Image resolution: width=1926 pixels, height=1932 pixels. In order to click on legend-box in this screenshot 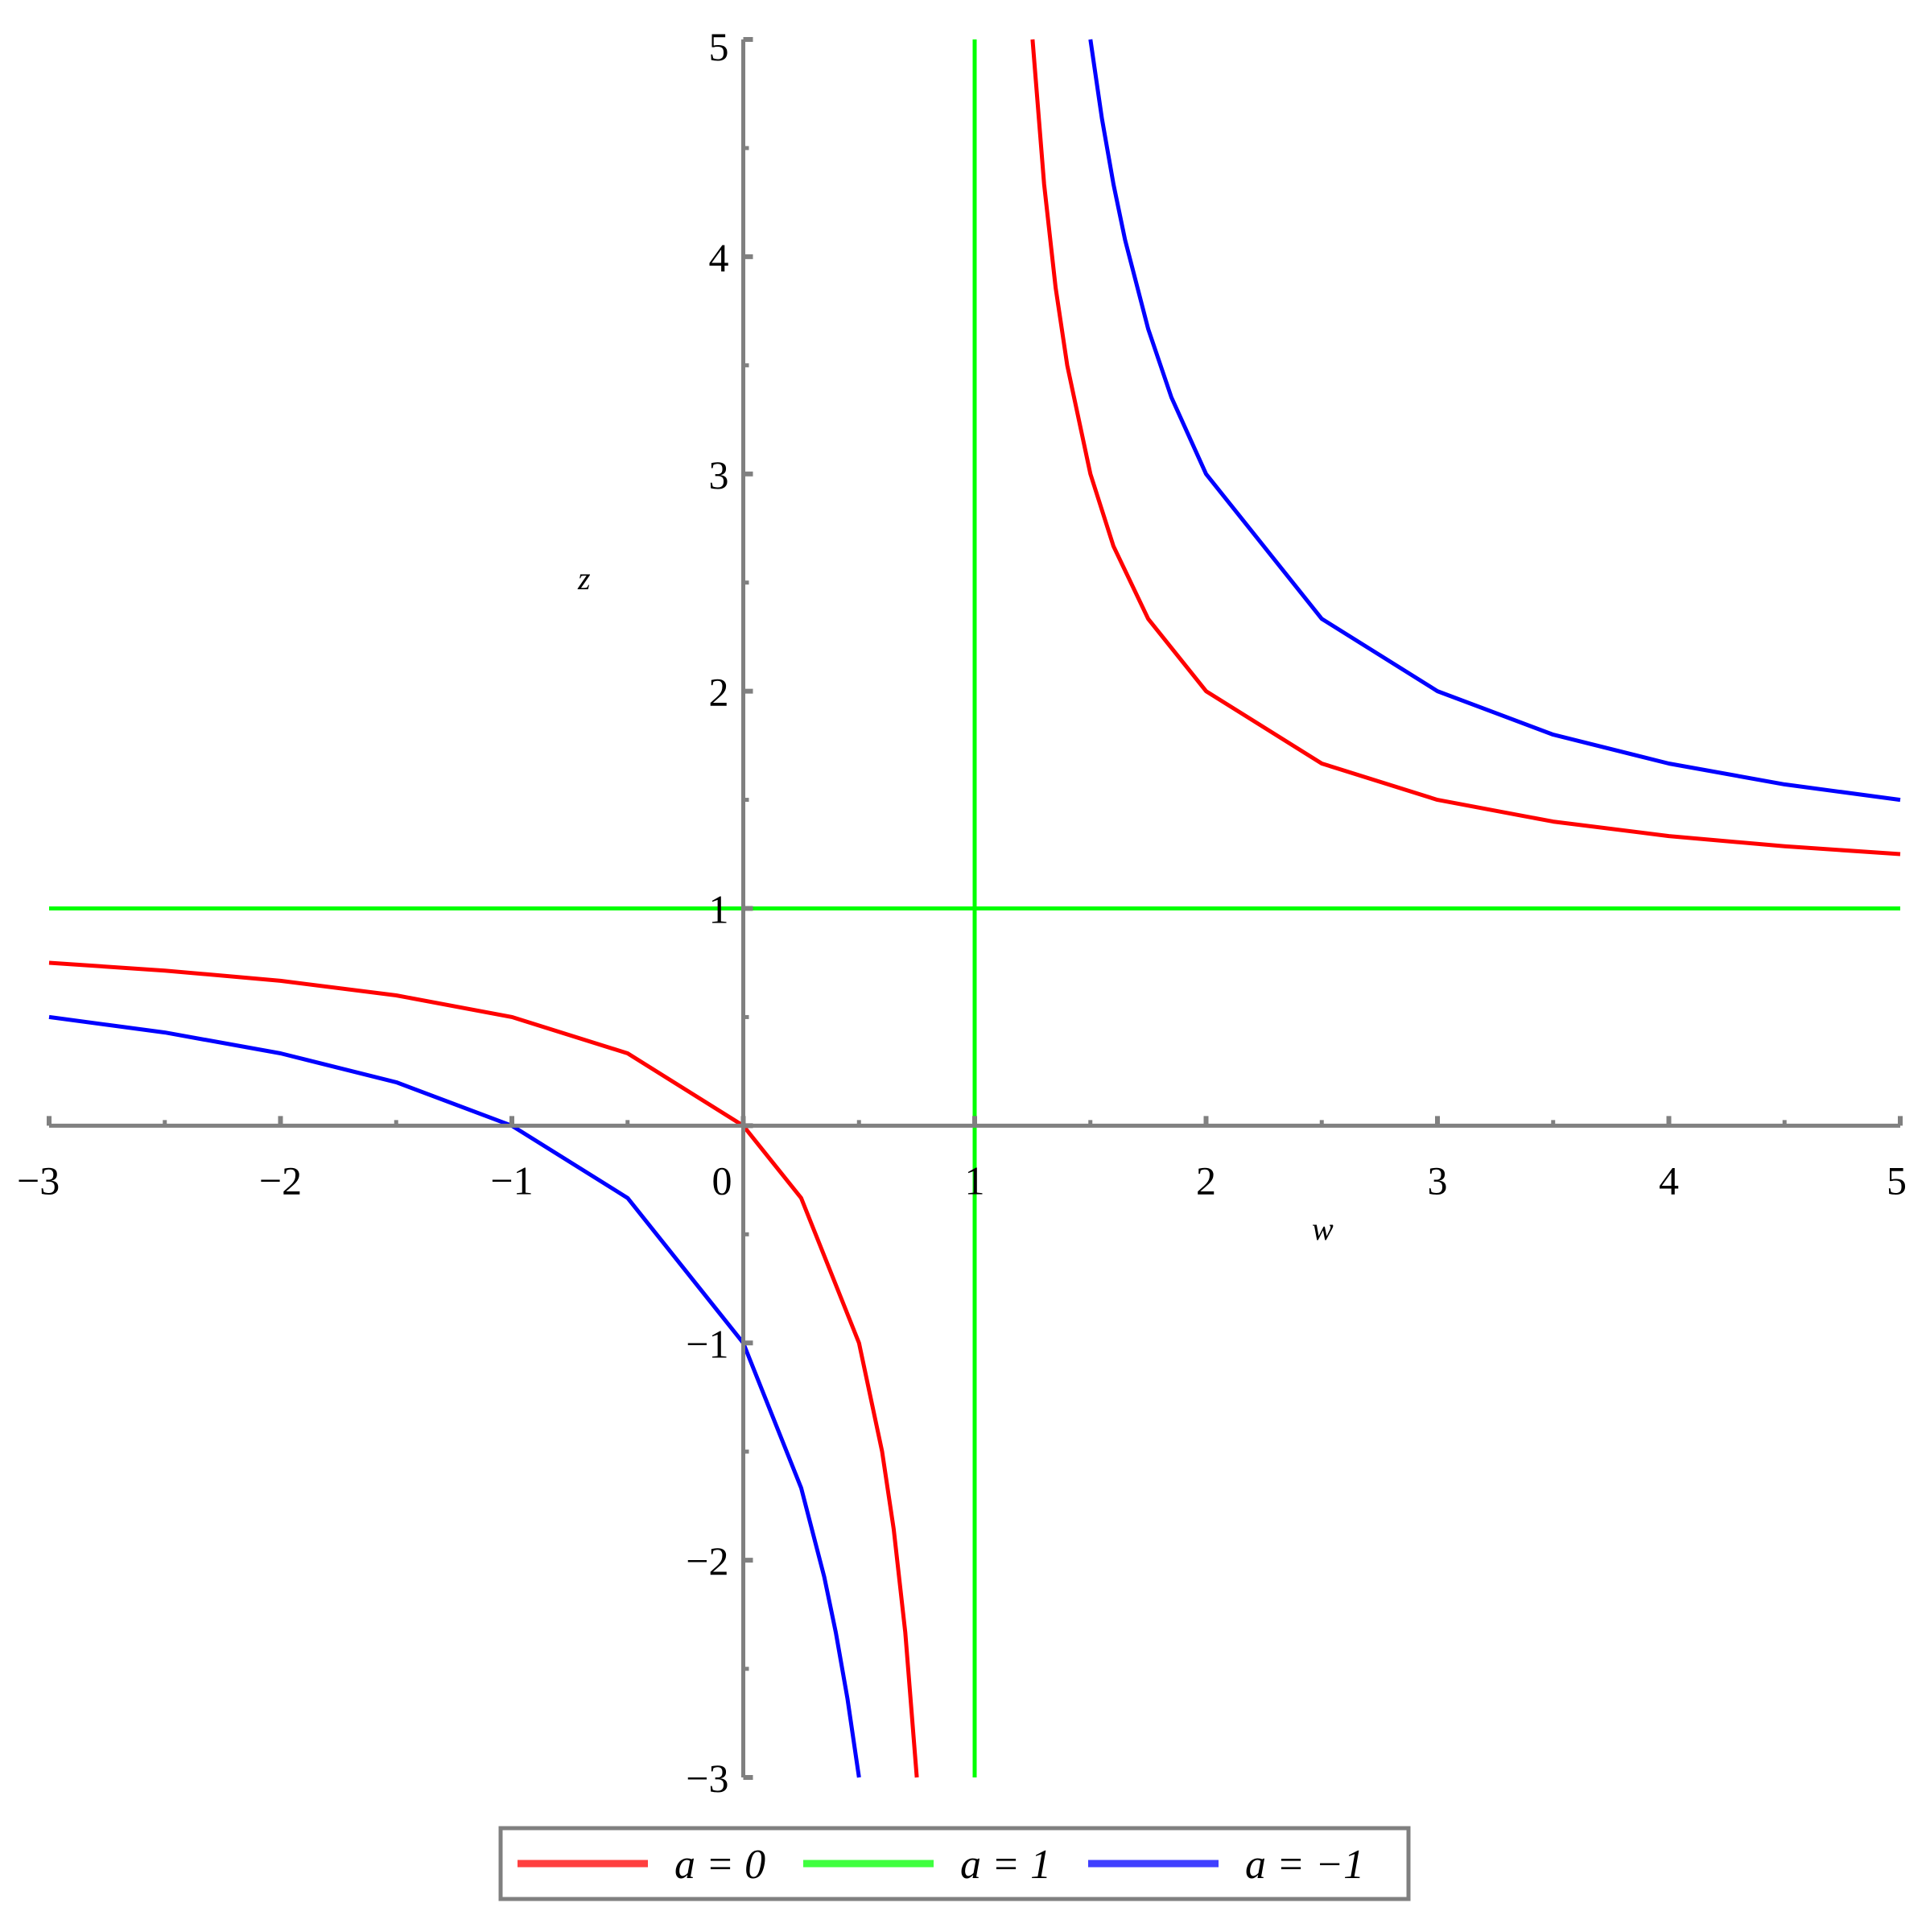, I will do `click(954, 1863)`.